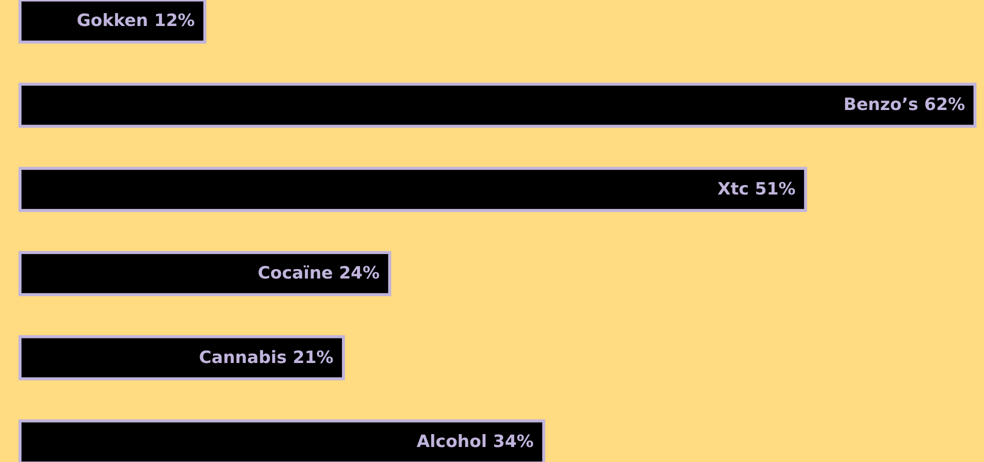 The width and height of the screenshot is (984, 462). What do you see at coordinates (733, 189) in the screenshot?
I see `y-tick-label: Xtc` at bounding box center [733, 189].